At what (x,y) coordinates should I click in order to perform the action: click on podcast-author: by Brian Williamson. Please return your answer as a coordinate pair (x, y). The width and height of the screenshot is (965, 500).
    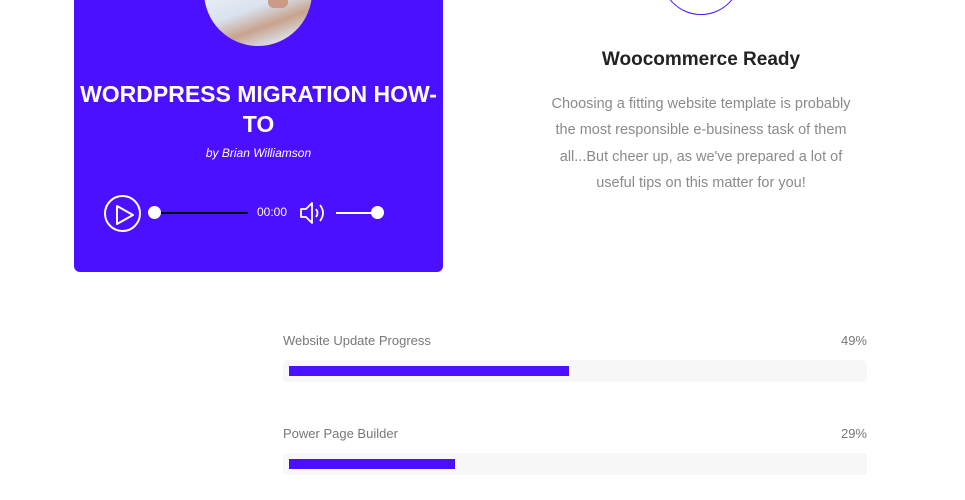
    Looking at the image, I should click on (258, 153).